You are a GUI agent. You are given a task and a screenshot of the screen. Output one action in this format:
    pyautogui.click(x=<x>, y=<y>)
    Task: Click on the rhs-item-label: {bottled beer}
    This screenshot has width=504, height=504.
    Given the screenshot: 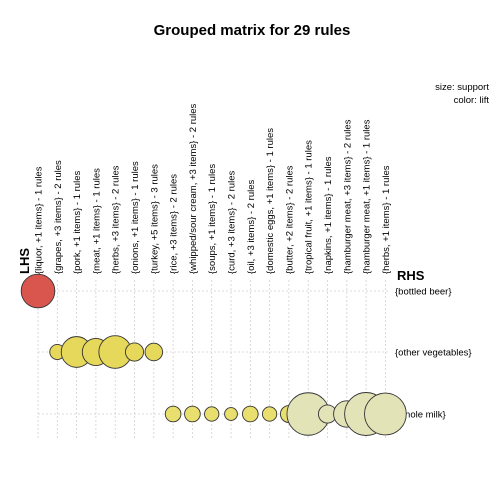 What is the action you would take?
    pyautogui.click(x=423, y=292)
    